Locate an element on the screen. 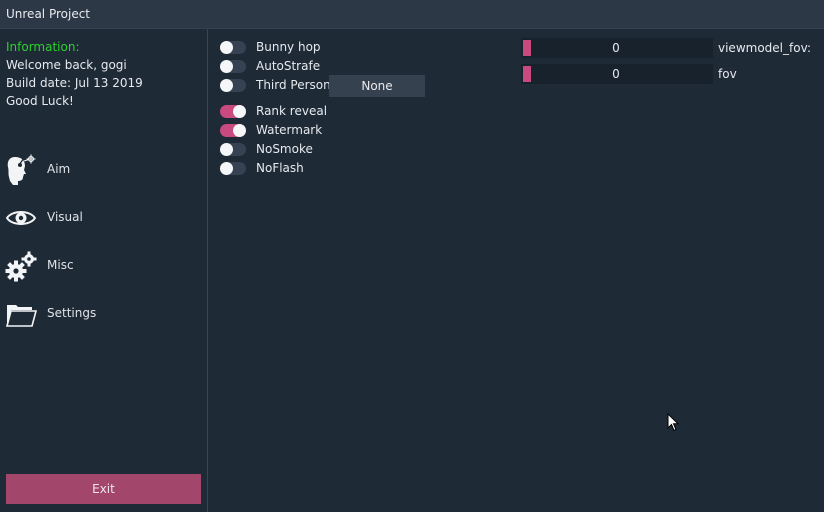 The width and height of the screenshot is (824, 512). rank-reveal-label: Rank reveal is located at coordinates (292, 111).